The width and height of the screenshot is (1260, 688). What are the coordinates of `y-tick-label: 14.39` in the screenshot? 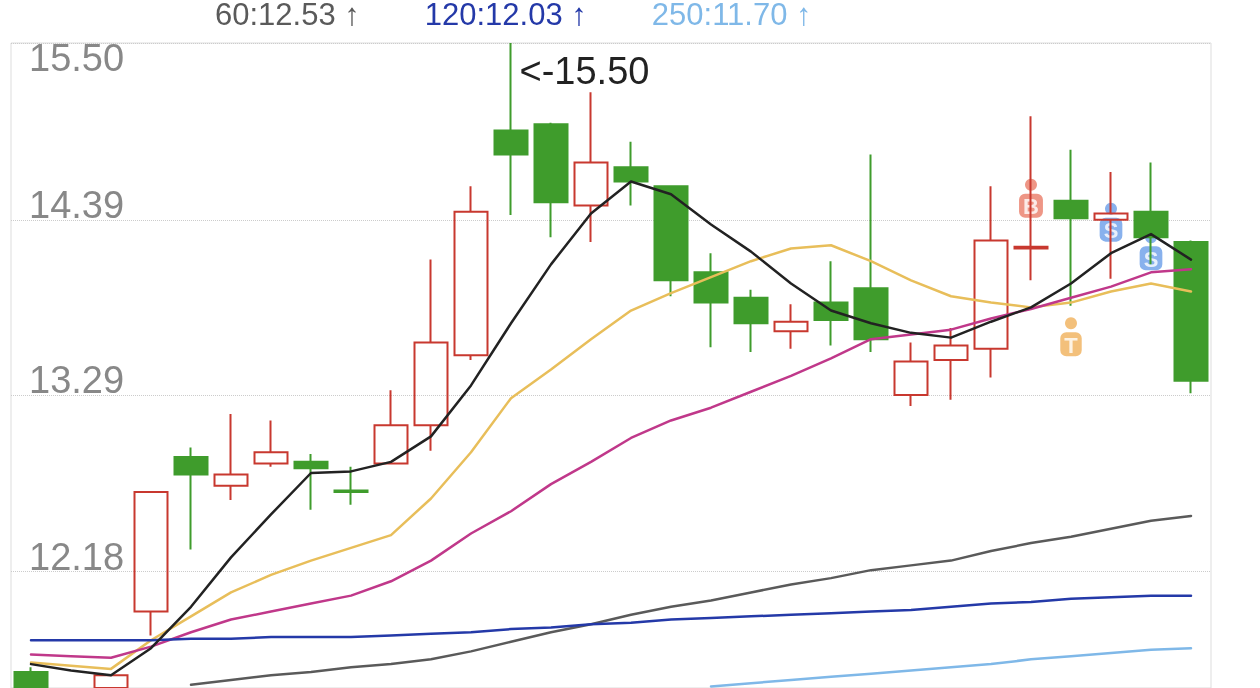 It's located at (77, 204).